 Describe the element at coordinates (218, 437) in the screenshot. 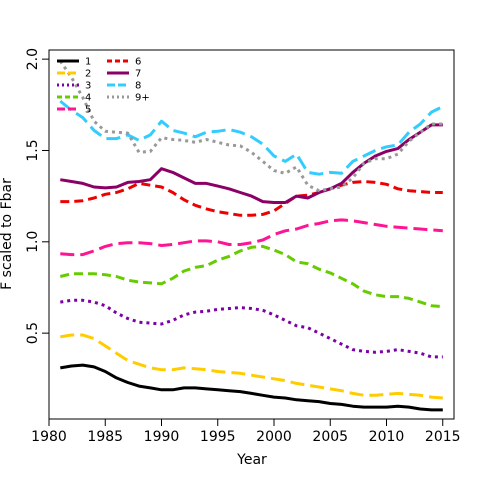

I see `x-tick-label: 1995` at that location.